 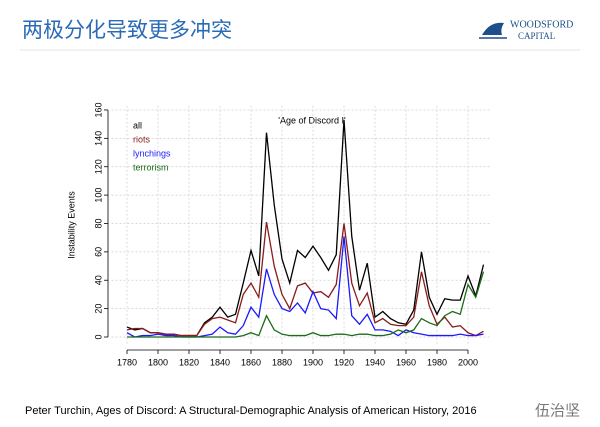 I want to click on y-tick-label: 0, so click(x=98, y=336).